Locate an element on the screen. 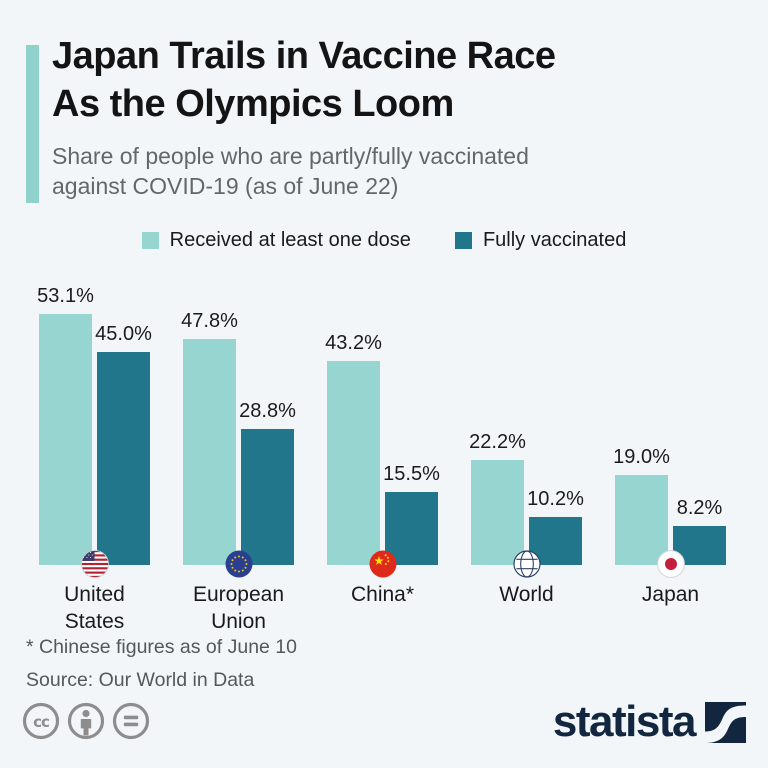 The image size is (768, 768). cc-icon: cc is located at coordinates (41, 721).